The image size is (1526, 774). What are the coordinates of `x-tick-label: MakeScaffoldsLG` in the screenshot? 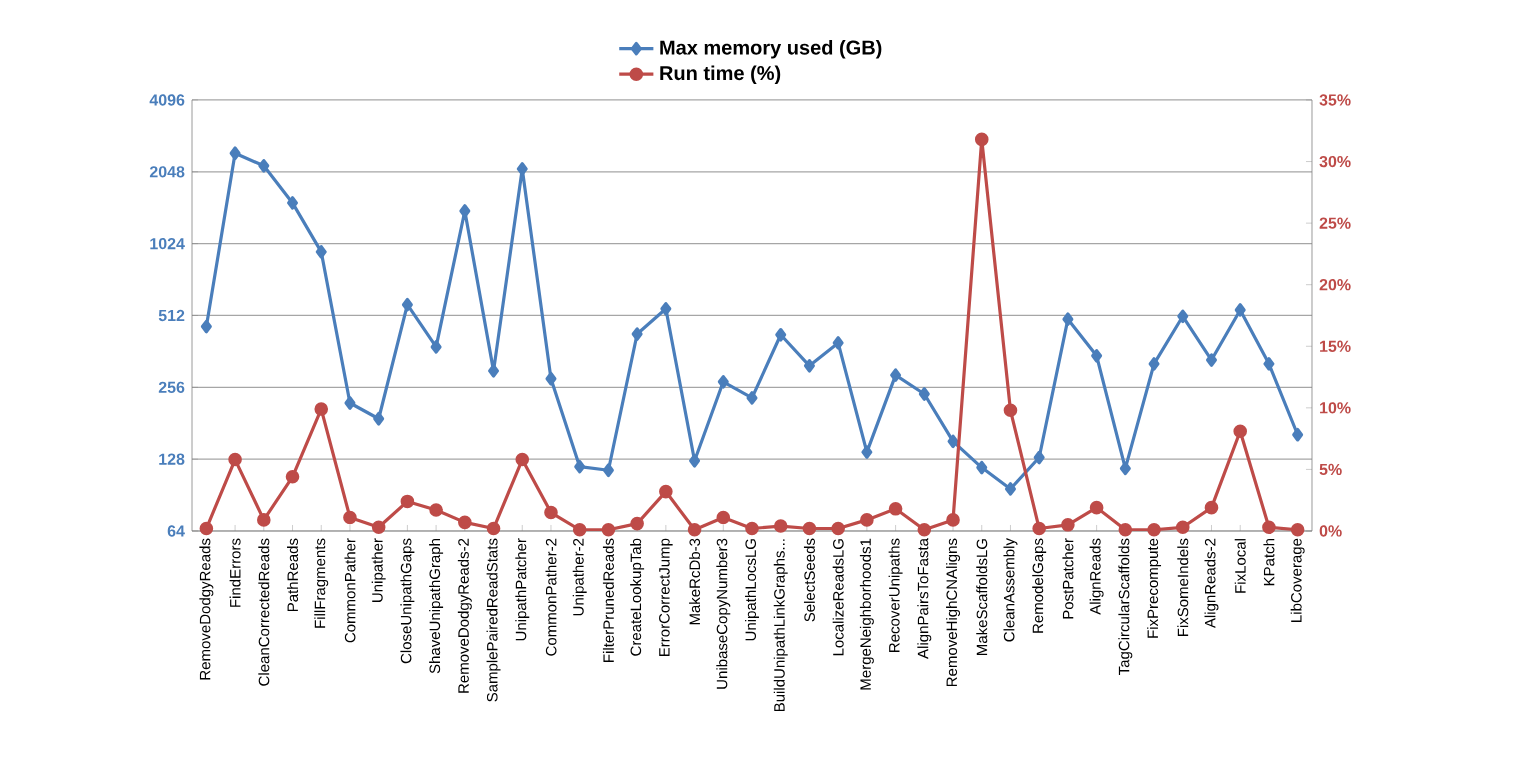 It's located at (982, 597).